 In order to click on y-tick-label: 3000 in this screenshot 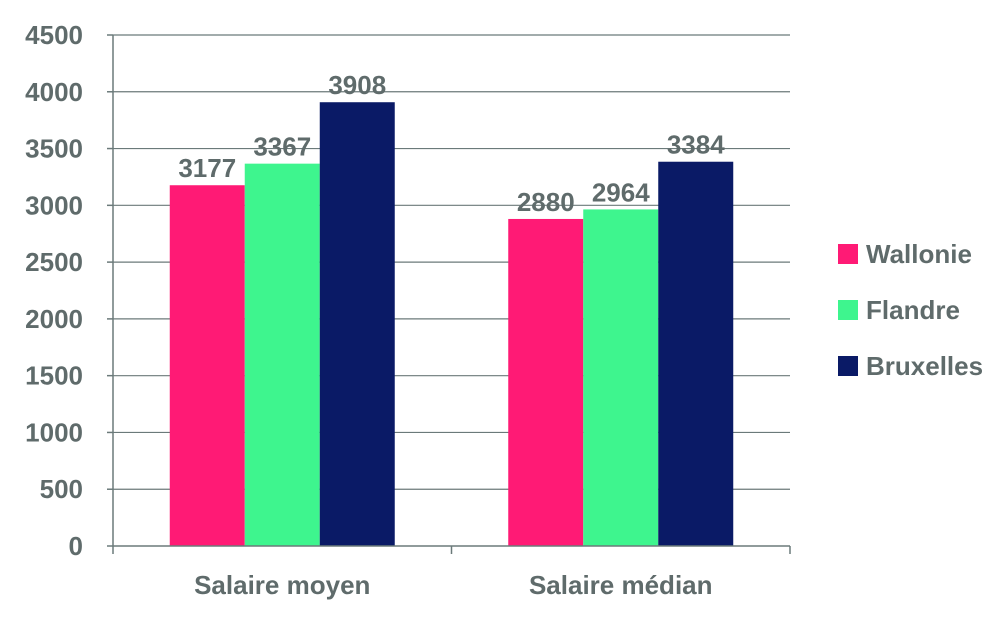, I will do `click(54, 205)`.